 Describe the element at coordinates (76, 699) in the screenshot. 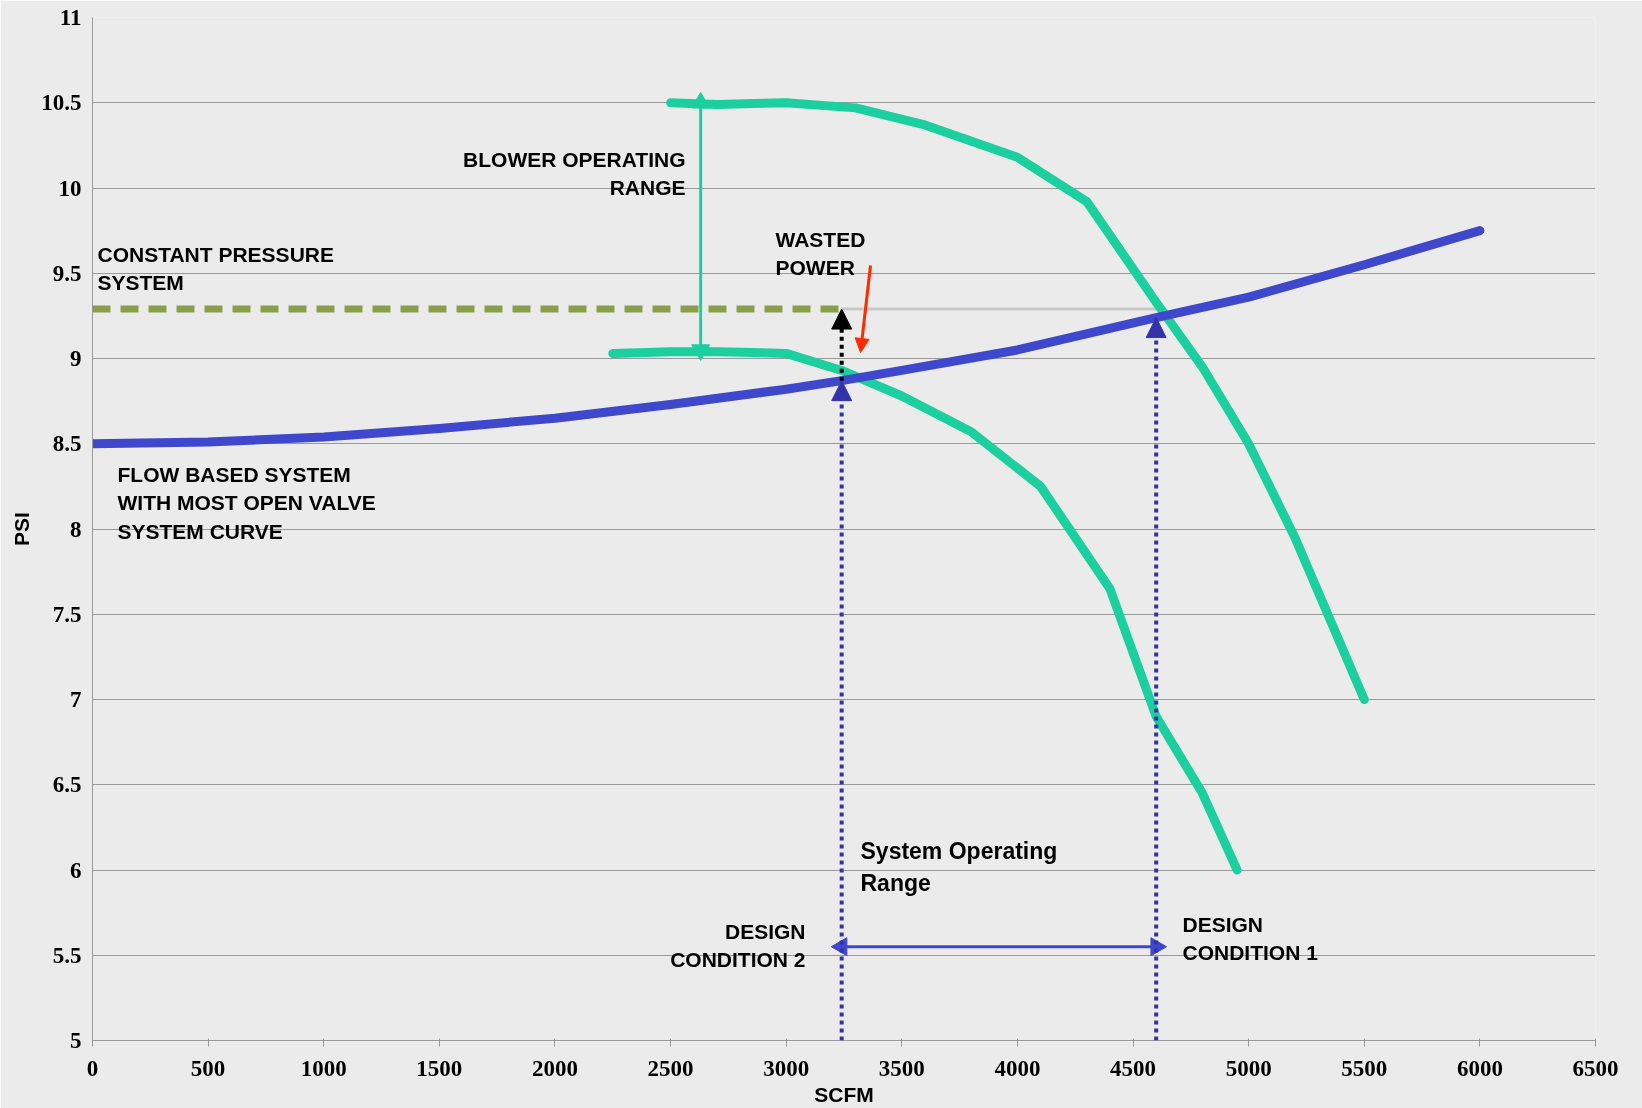

I see `y-tick-label: 7` at that location.